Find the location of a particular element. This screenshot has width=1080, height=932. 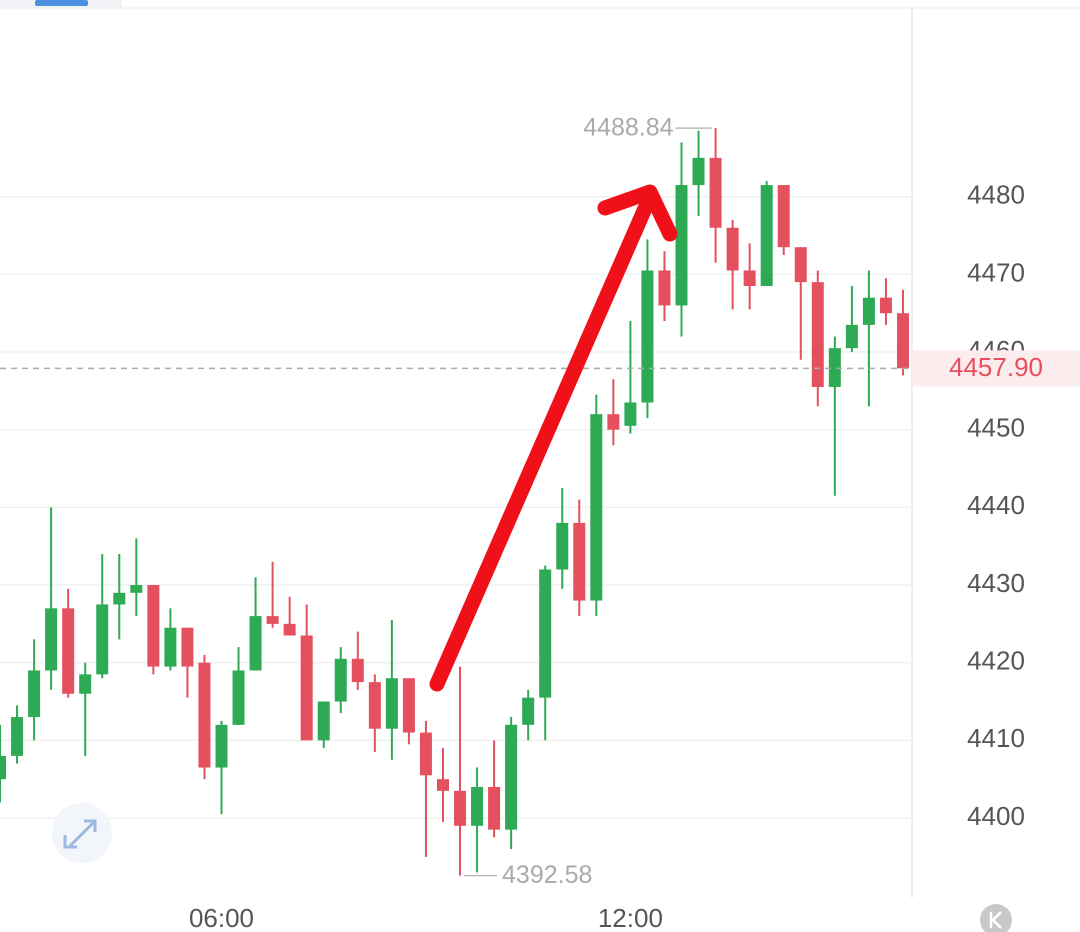

y-tick-label: 4450 is located at coordinates (996, 428).